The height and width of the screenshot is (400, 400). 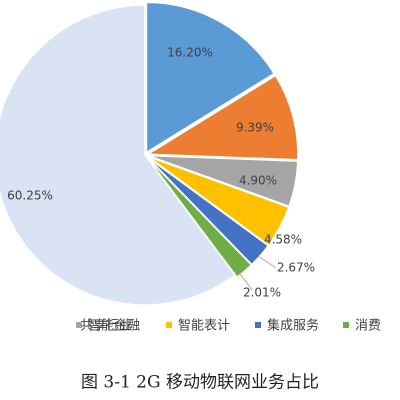 What do you see at coordinates (255, 128) in the screenshot?
I see `data-label: 9.39%` at bounding box center [255, 128].